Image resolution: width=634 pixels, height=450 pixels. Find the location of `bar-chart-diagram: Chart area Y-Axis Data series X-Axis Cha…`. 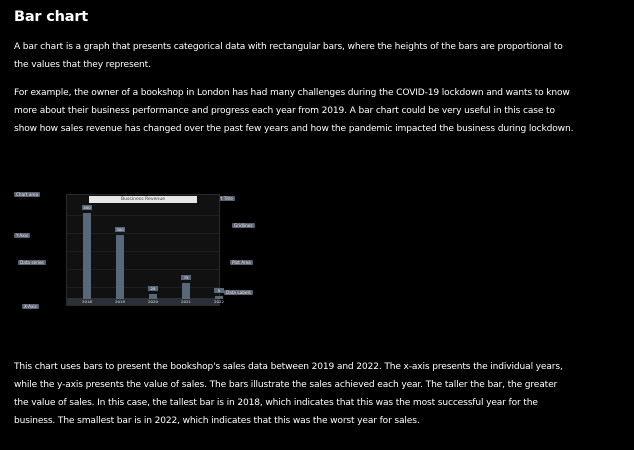

bar-chart-diagram: Chart area Y-Axis Data series X-Axis Cha… is located at coordinates (139, 252).